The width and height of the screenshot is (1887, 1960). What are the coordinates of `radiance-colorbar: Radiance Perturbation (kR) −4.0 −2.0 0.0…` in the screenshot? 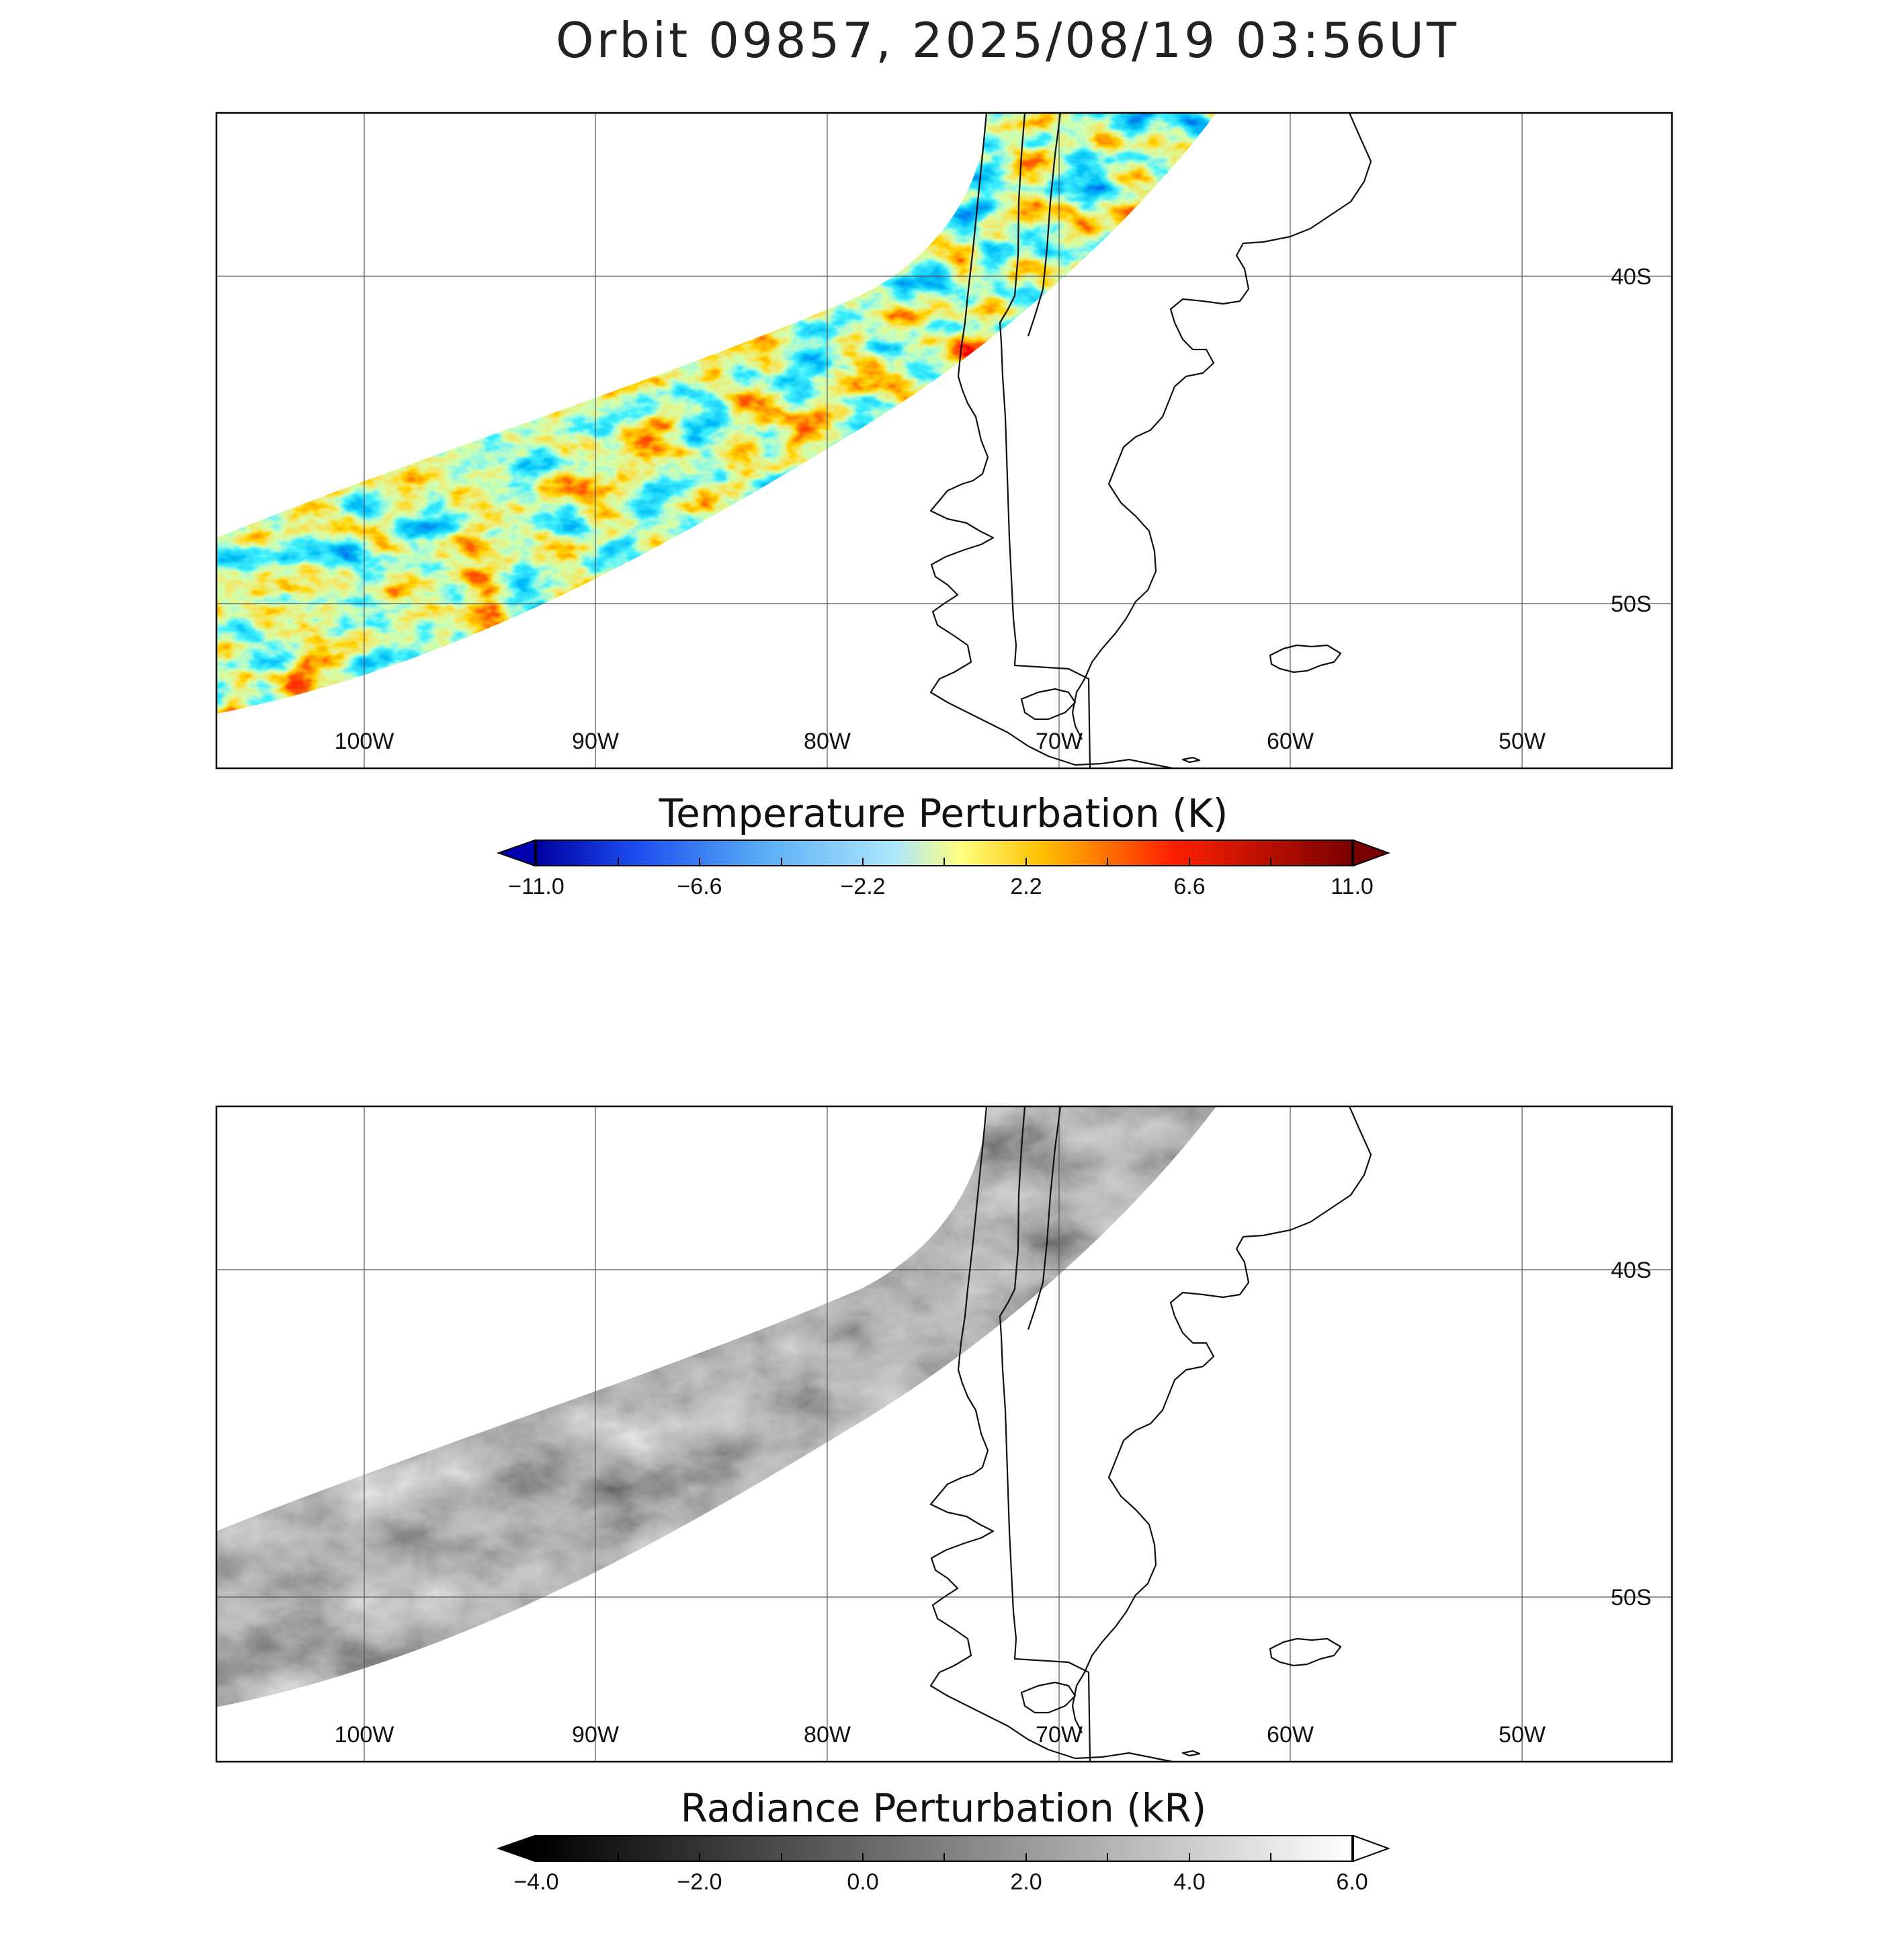 It's located at (943, 1840).